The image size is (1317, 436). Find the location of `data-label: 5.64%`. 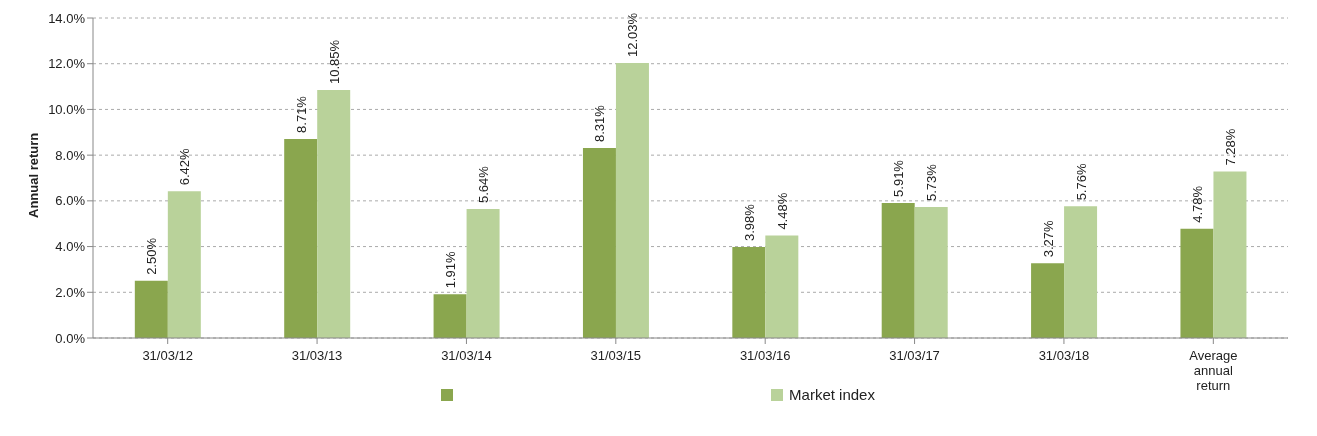

data-label: 5.64% is located at coordinates (484, 184).